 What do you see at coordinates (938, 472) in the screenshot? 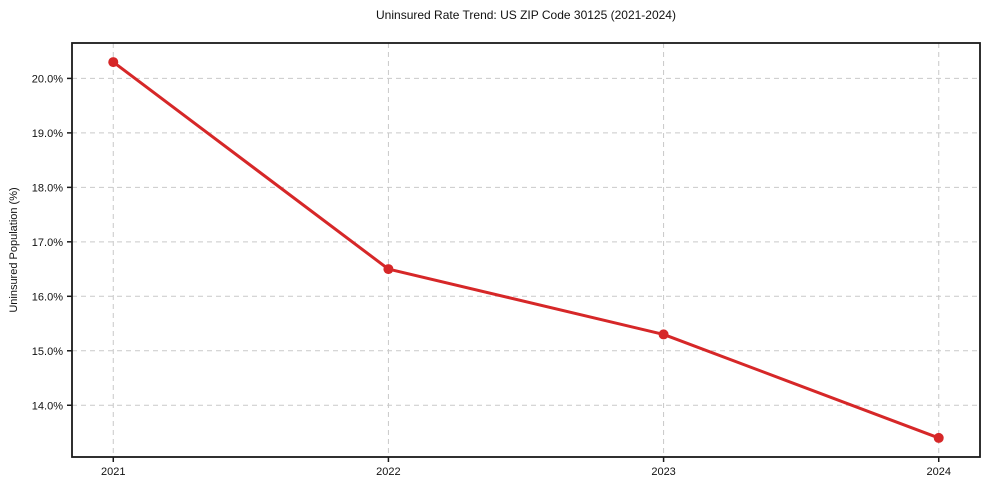
I see `x-tick-label: 2024` at bounding box center [938, 472].